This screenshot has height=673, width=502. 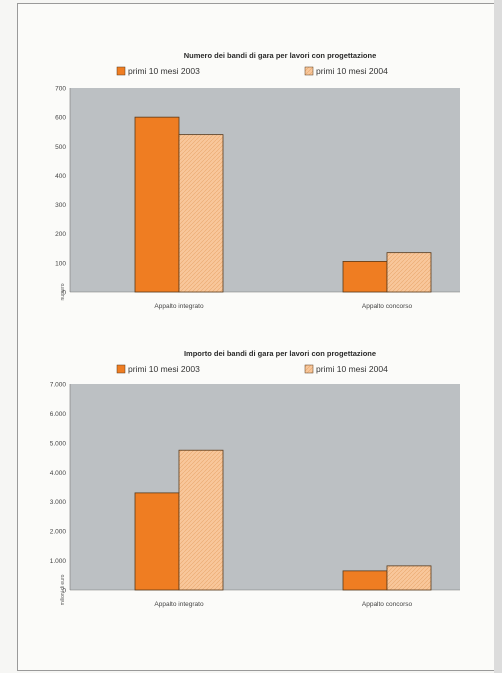 What do you see at coordinates (201, 520) in the screenshot?
I see `chart-2-bar-2004-integrato` at bounding box center [201, 520].